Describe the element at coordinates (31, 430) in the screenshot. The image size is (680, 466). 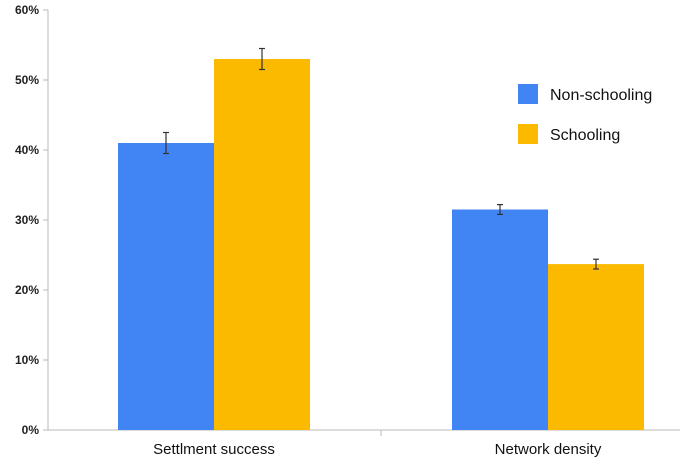
I see `y-tick-label: 0%` at that location.